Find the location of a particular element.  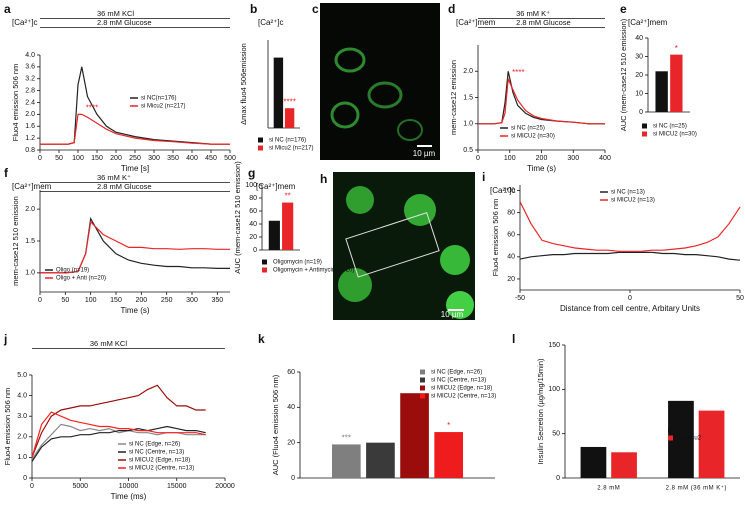

y-tick-label: 150 is located at coordinates (554, 345).